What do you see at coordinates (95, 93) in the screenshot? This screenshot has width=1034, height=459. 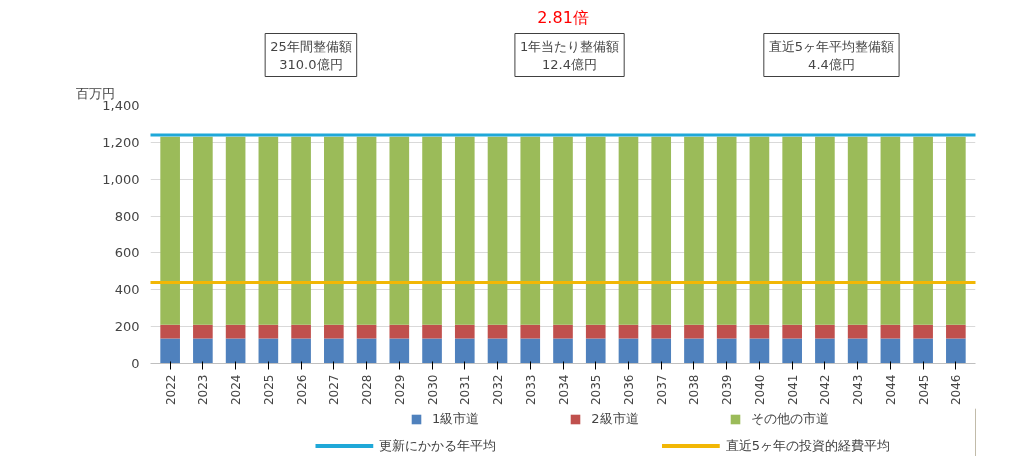 I see `y-axis-title: 百万円` at bounding box center [95, 93].